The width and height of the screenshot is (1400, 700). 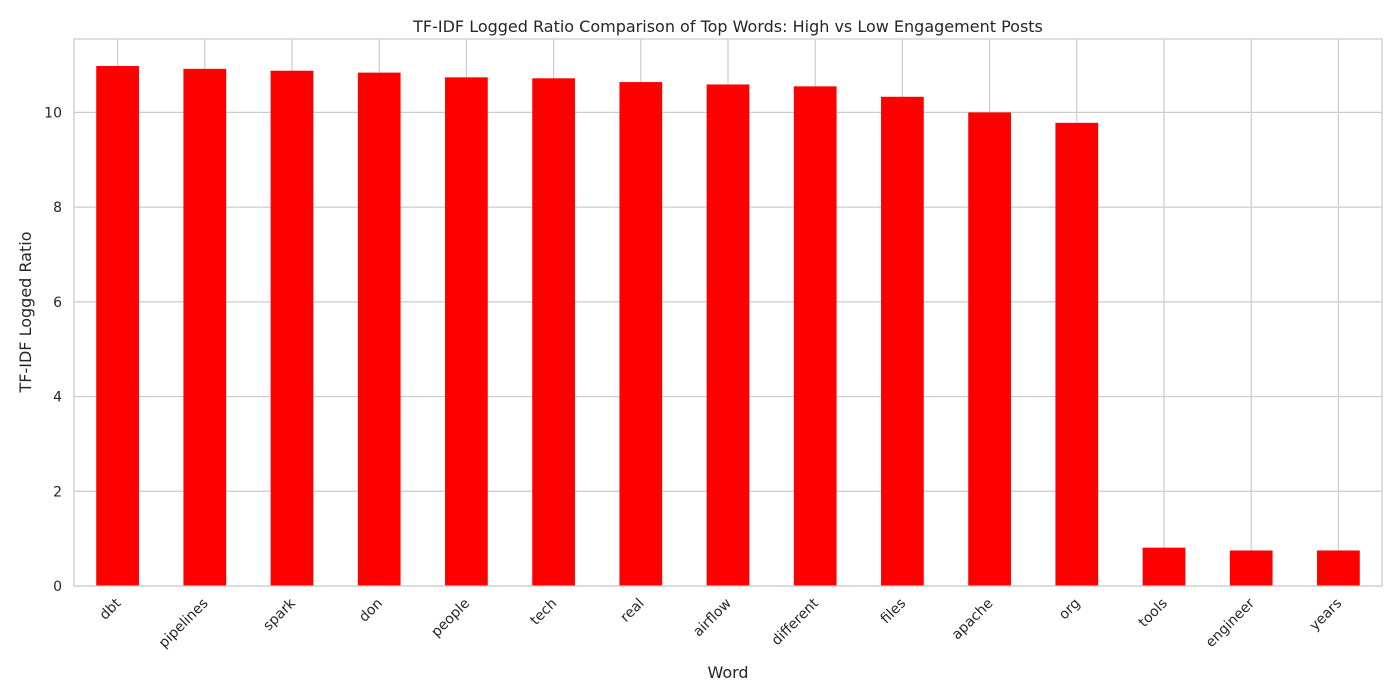 I want to click on x-tick-label: different, so click(x=796, y=622).